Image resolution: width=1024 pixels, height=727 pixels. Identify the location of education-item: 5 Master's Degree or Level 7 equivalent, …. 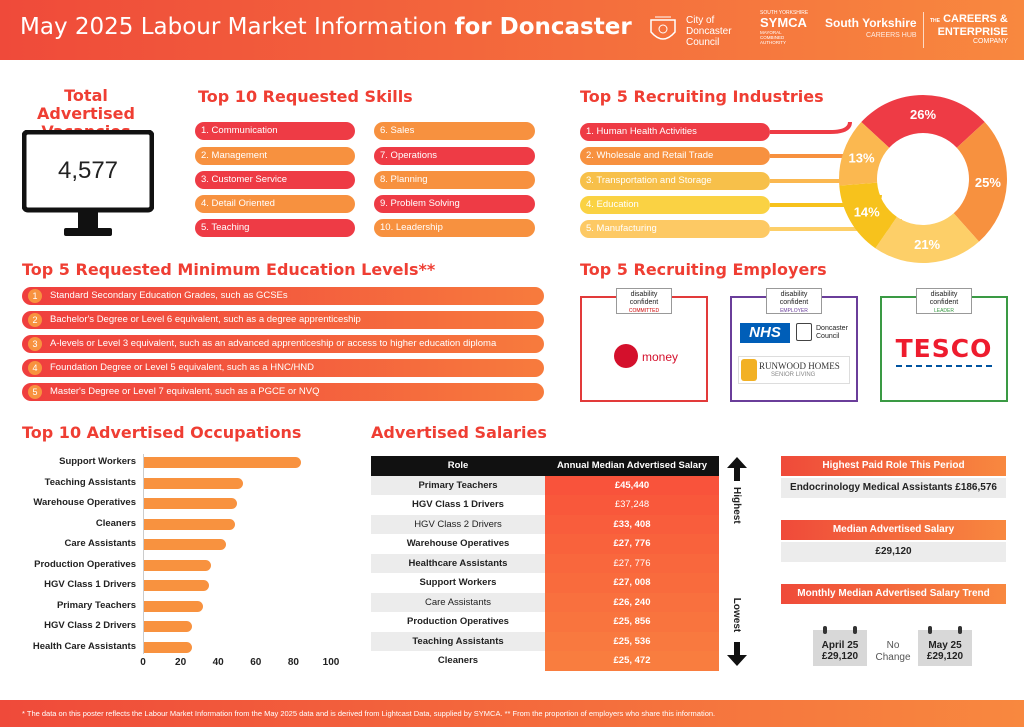
(283, 392).